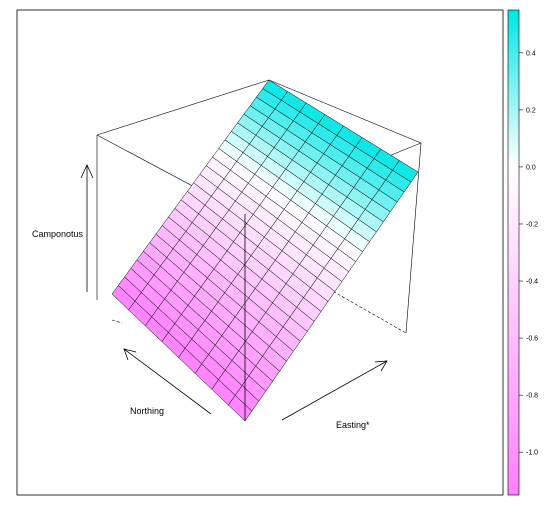 The width and height of the screenshot is (550, 509). I want to click on northing-axis-arrow, so click(167, 381).